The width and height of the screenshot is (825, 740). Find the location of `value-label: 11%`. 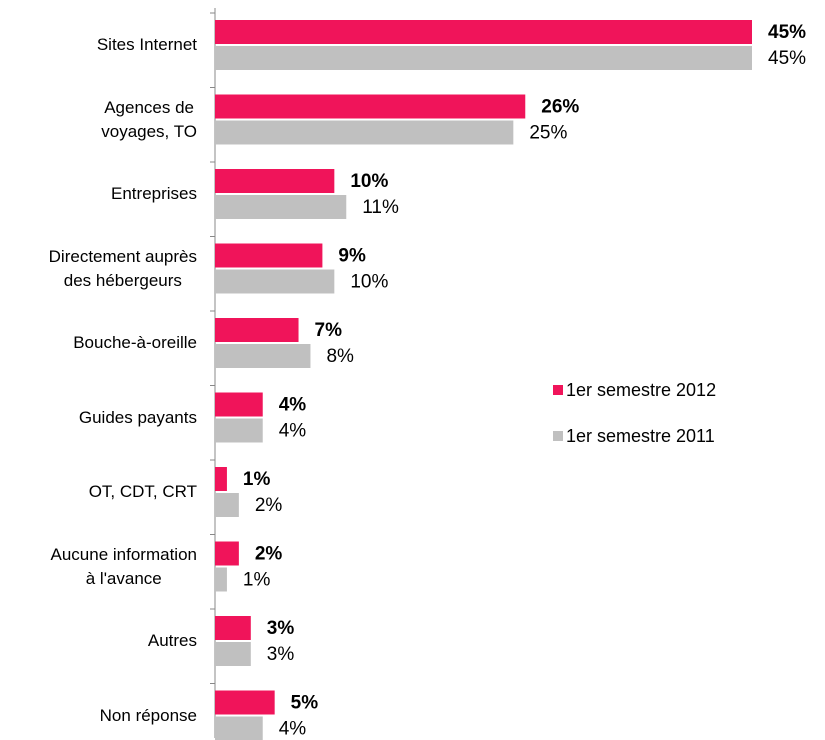

value-label: 11% is located at coordinates (380, 207).